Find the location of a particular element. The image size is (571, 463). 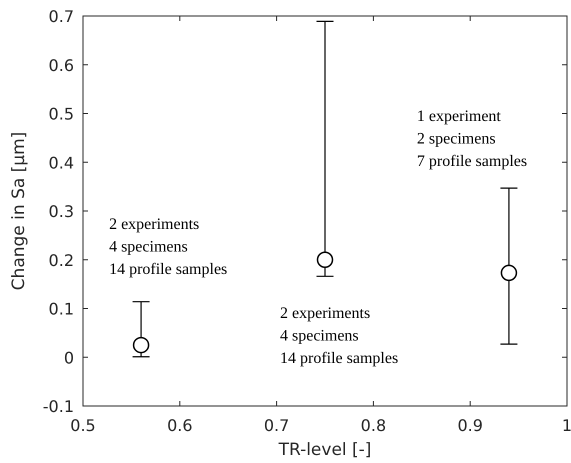

y-tick-label: 0.2 is located at coordinates (61, 260).